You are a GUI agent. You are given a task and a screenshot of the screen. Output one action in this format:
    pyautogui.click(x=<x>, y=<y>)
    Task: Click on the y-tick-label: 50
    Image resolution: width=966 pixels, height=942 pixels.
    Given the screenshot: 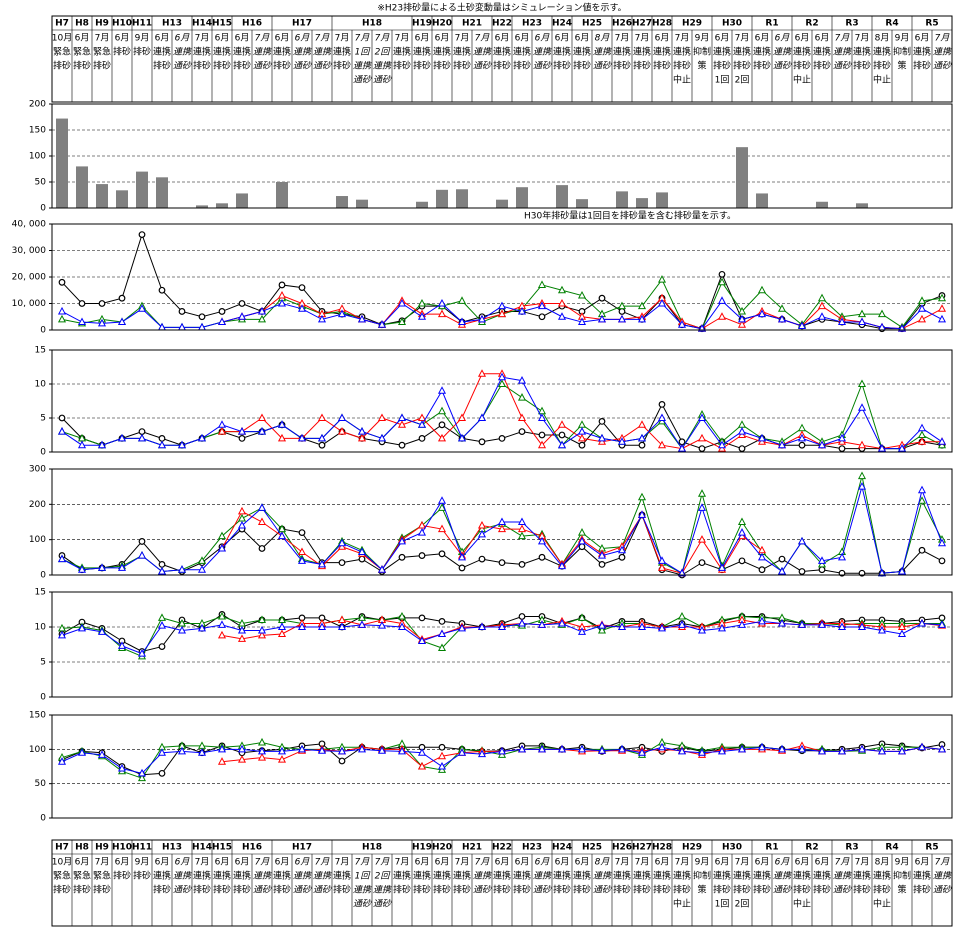 What is the action you would take?
    pyautogui.click(x=41, y=784)
    